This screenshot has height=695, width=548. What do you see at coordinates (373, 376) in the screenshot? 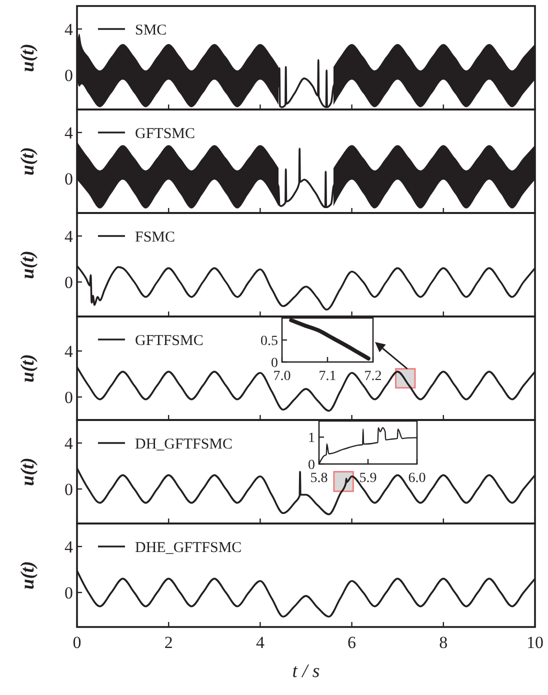
I see `x-tick-label: 7.2` at bounding box center [373, 376].